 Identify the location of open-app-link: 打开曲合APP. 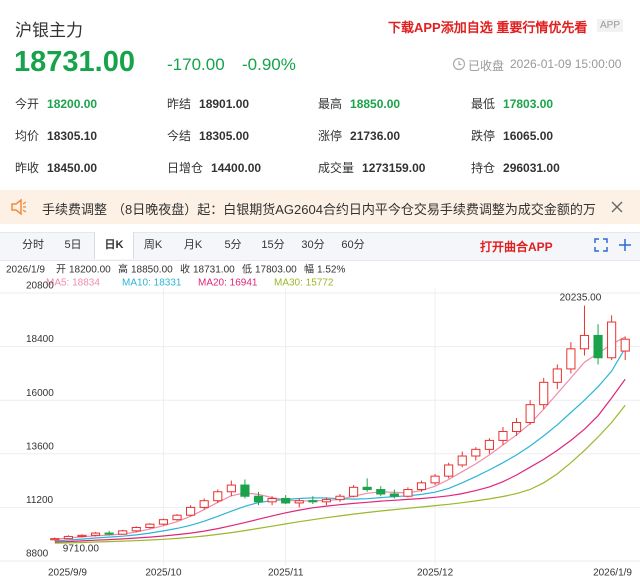
(516, 247).